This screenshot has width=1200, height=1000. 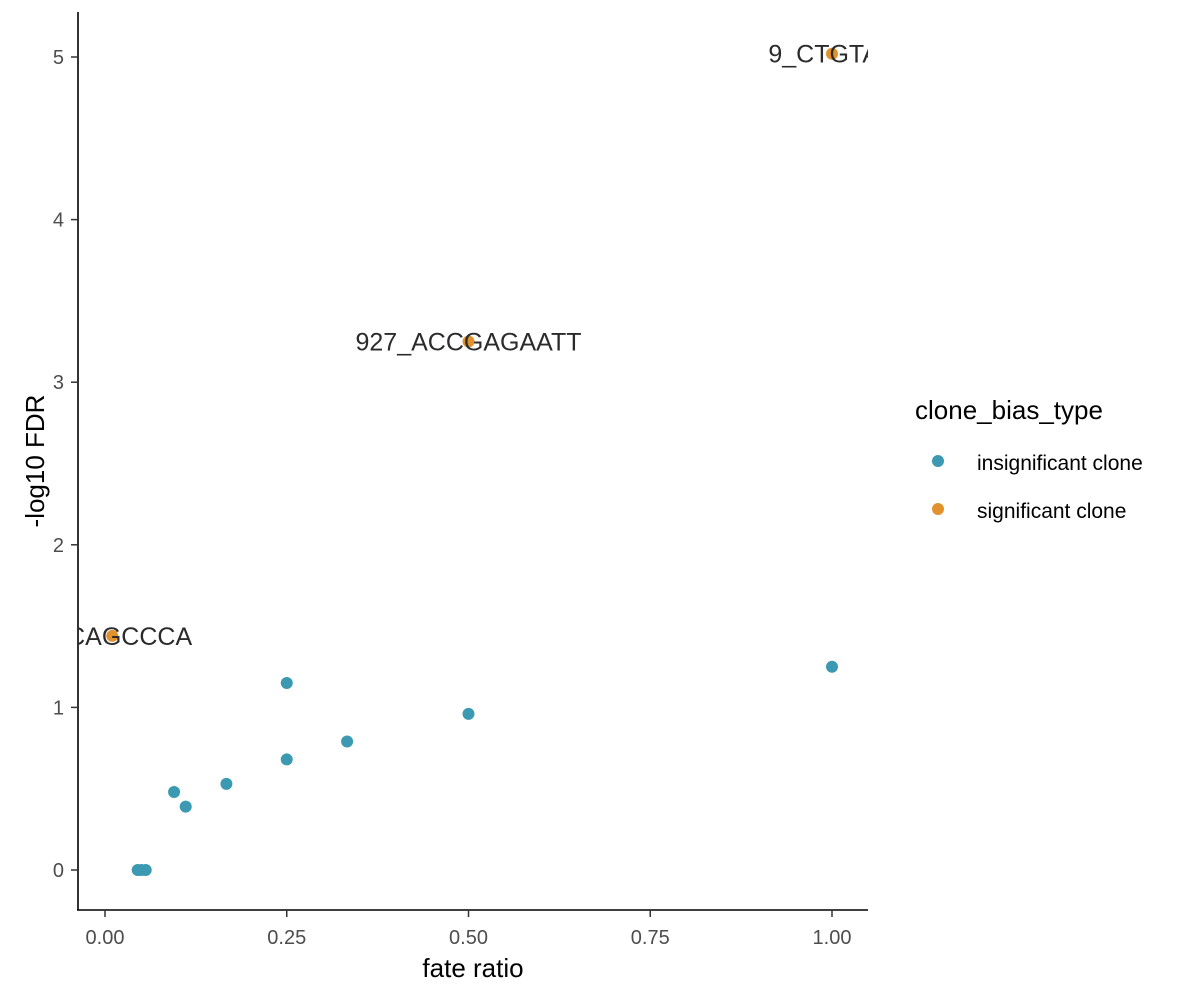 I want to click on x-tick-label: 1.00, so click(x=832, y=938).